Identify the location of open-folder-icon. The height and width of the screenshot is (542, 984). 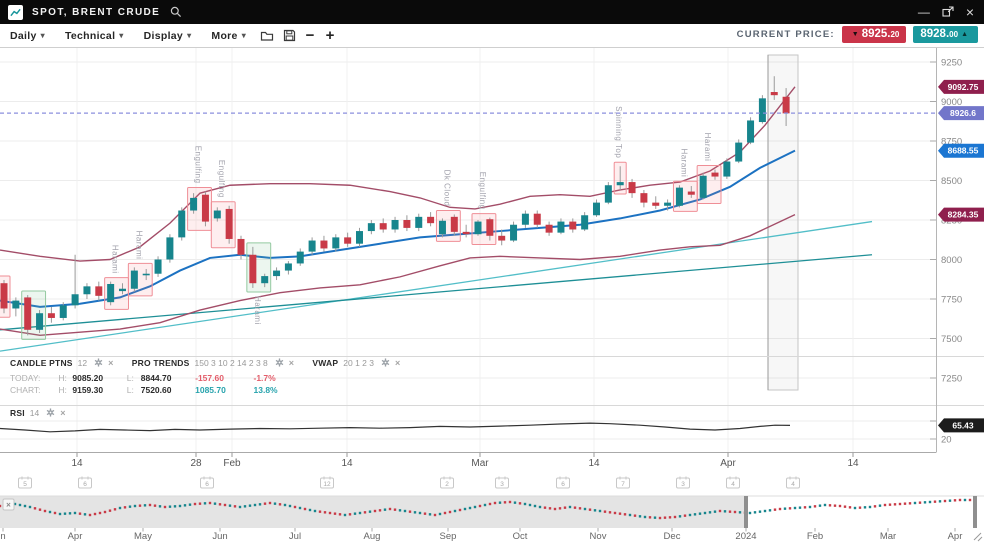
(267, 35).